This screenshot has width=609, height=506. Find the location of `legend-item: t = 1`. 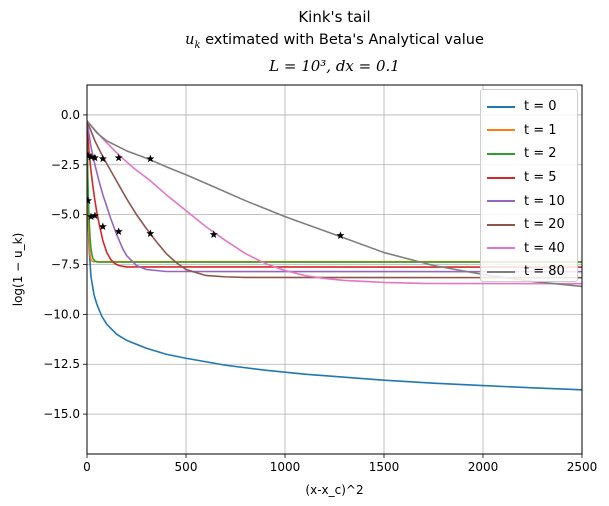

legend-item: t = 1 is located at coordinates (532, 131).